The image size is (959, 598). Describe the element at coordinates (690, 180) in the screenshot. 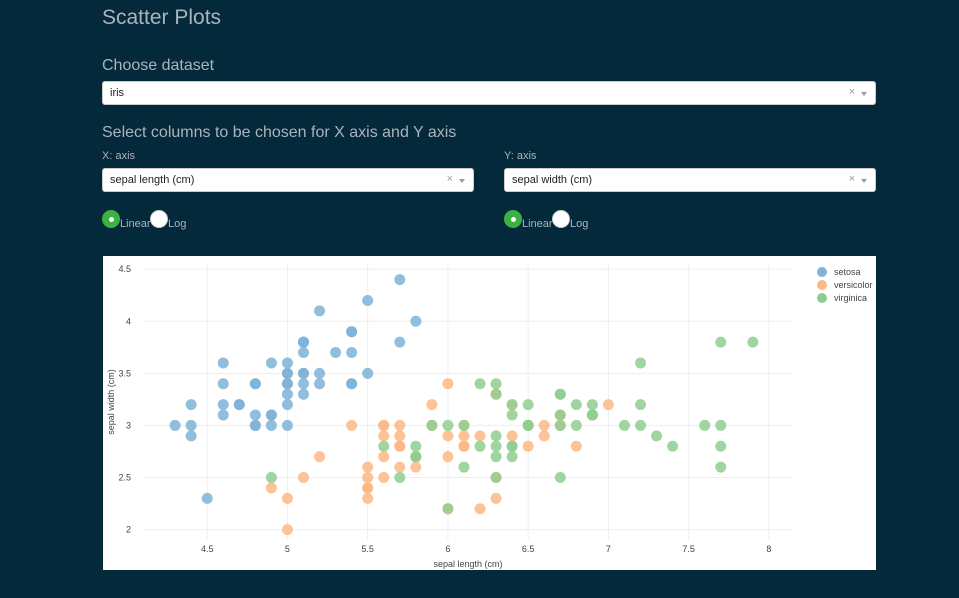

I see `y-axis-select: sepal width (cm) ×` at that location.